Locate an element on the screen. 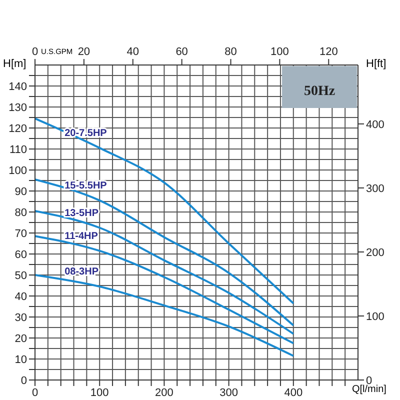 The width and height of the screenshot is (400, 400). x2-tick-label: 0 is located at coordinates (35, 52).